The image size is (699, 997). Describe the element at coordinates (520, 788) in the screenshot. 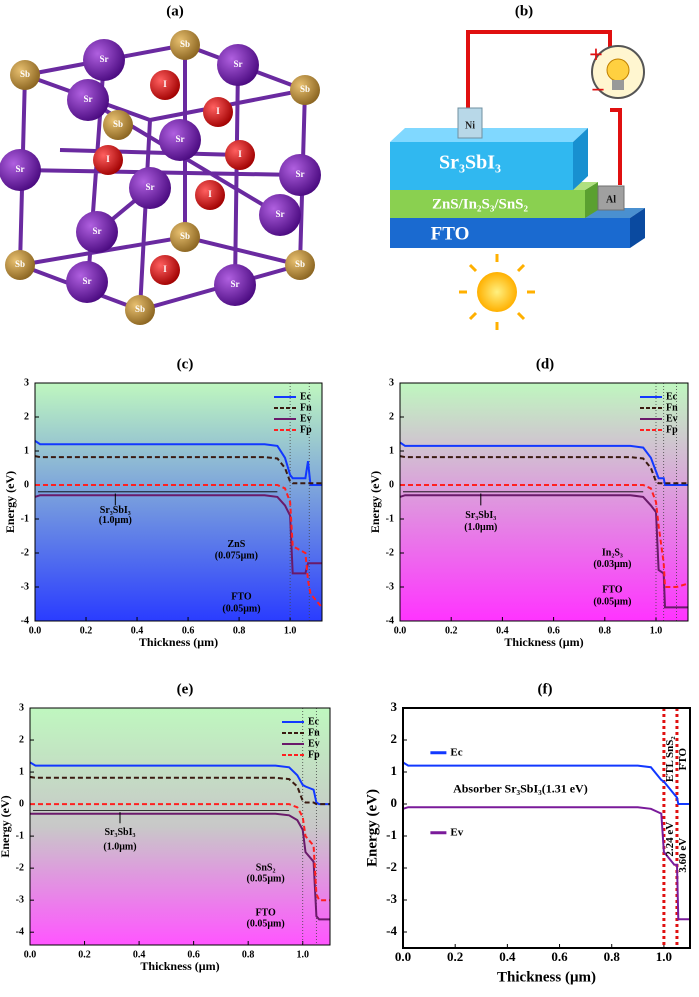

I see `annotation: Absorber Sr₃SbI₃(1.31 eV)` at that location.